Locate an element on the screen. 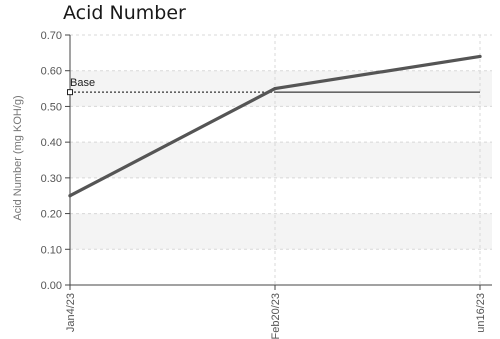  baseline-marker is located at coordinates (70, 92).